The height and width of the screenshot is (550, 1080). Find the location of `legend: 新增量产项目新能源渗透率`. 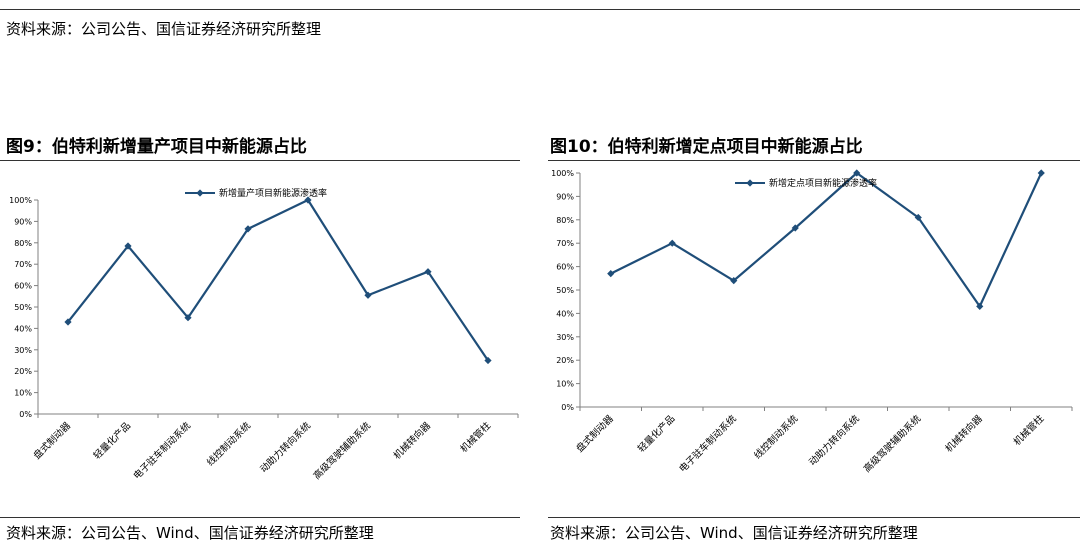

legend: 新增量产项目新能源渗透率 is located at coordinates (256, 193).